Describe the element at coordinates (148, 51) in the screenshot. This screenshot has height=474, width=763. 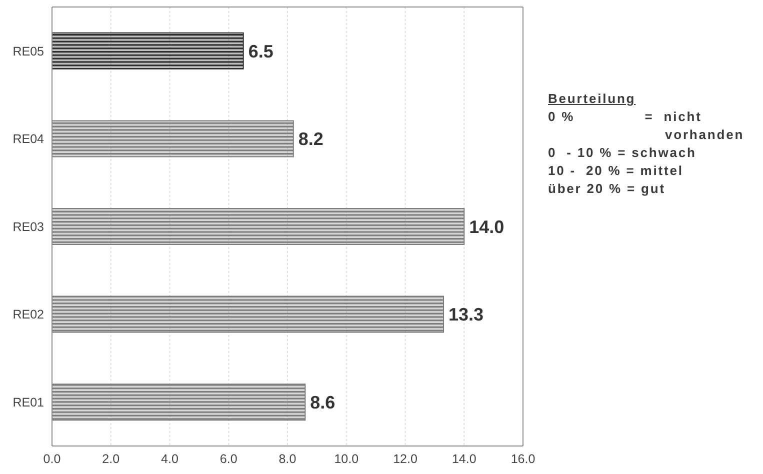
I see `bar` at that location.